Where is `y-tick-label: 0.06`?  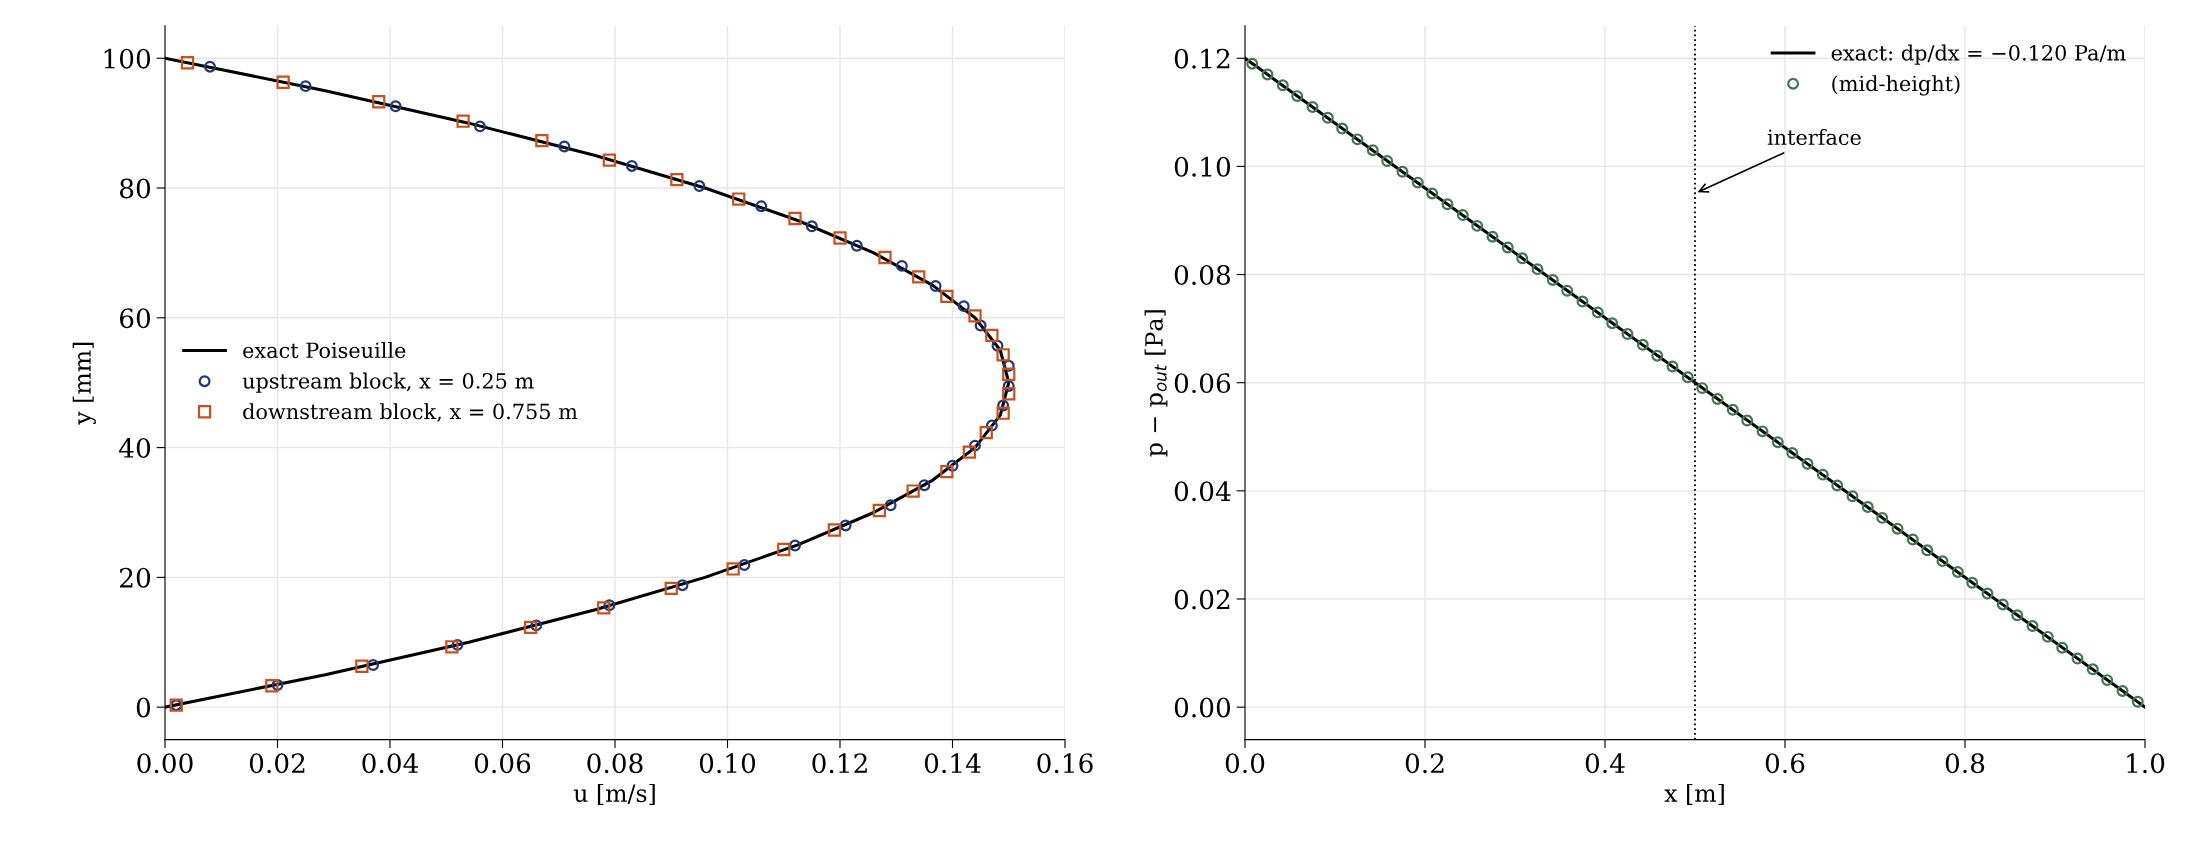 y-tick-label: 0.06 is located at coordinates (1202, 383).